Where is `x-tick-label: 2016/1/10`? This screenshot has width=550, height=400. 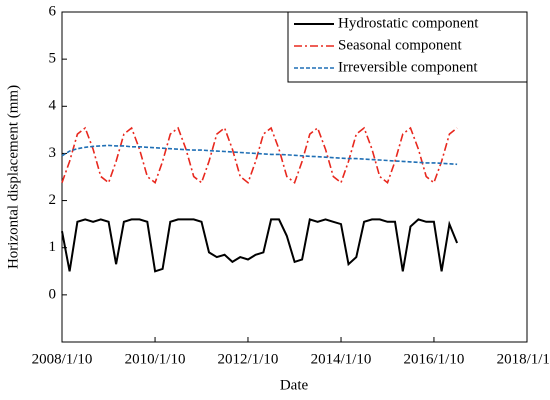
x-tick-label: 2016/1/10 is located at coordinates (434, 359).